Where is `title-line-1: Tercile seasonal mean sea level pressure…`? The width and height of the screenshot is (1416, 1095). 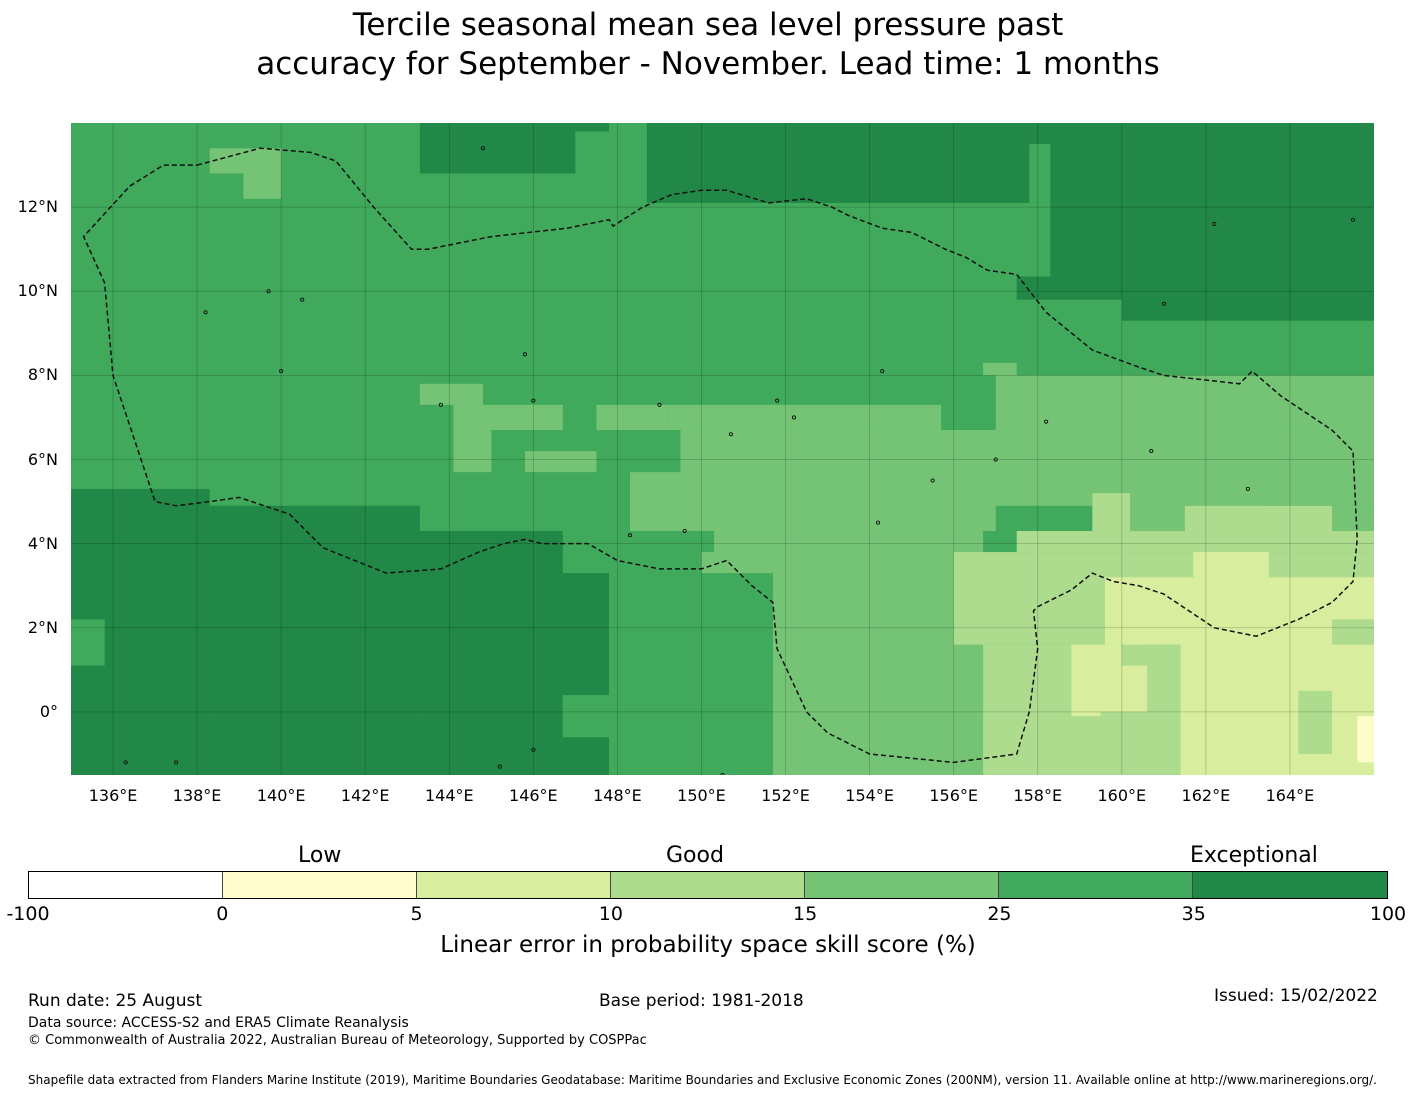
title-line-1: Tercile seasonal mean sea level pressure… is located at coordinates (708, 25).